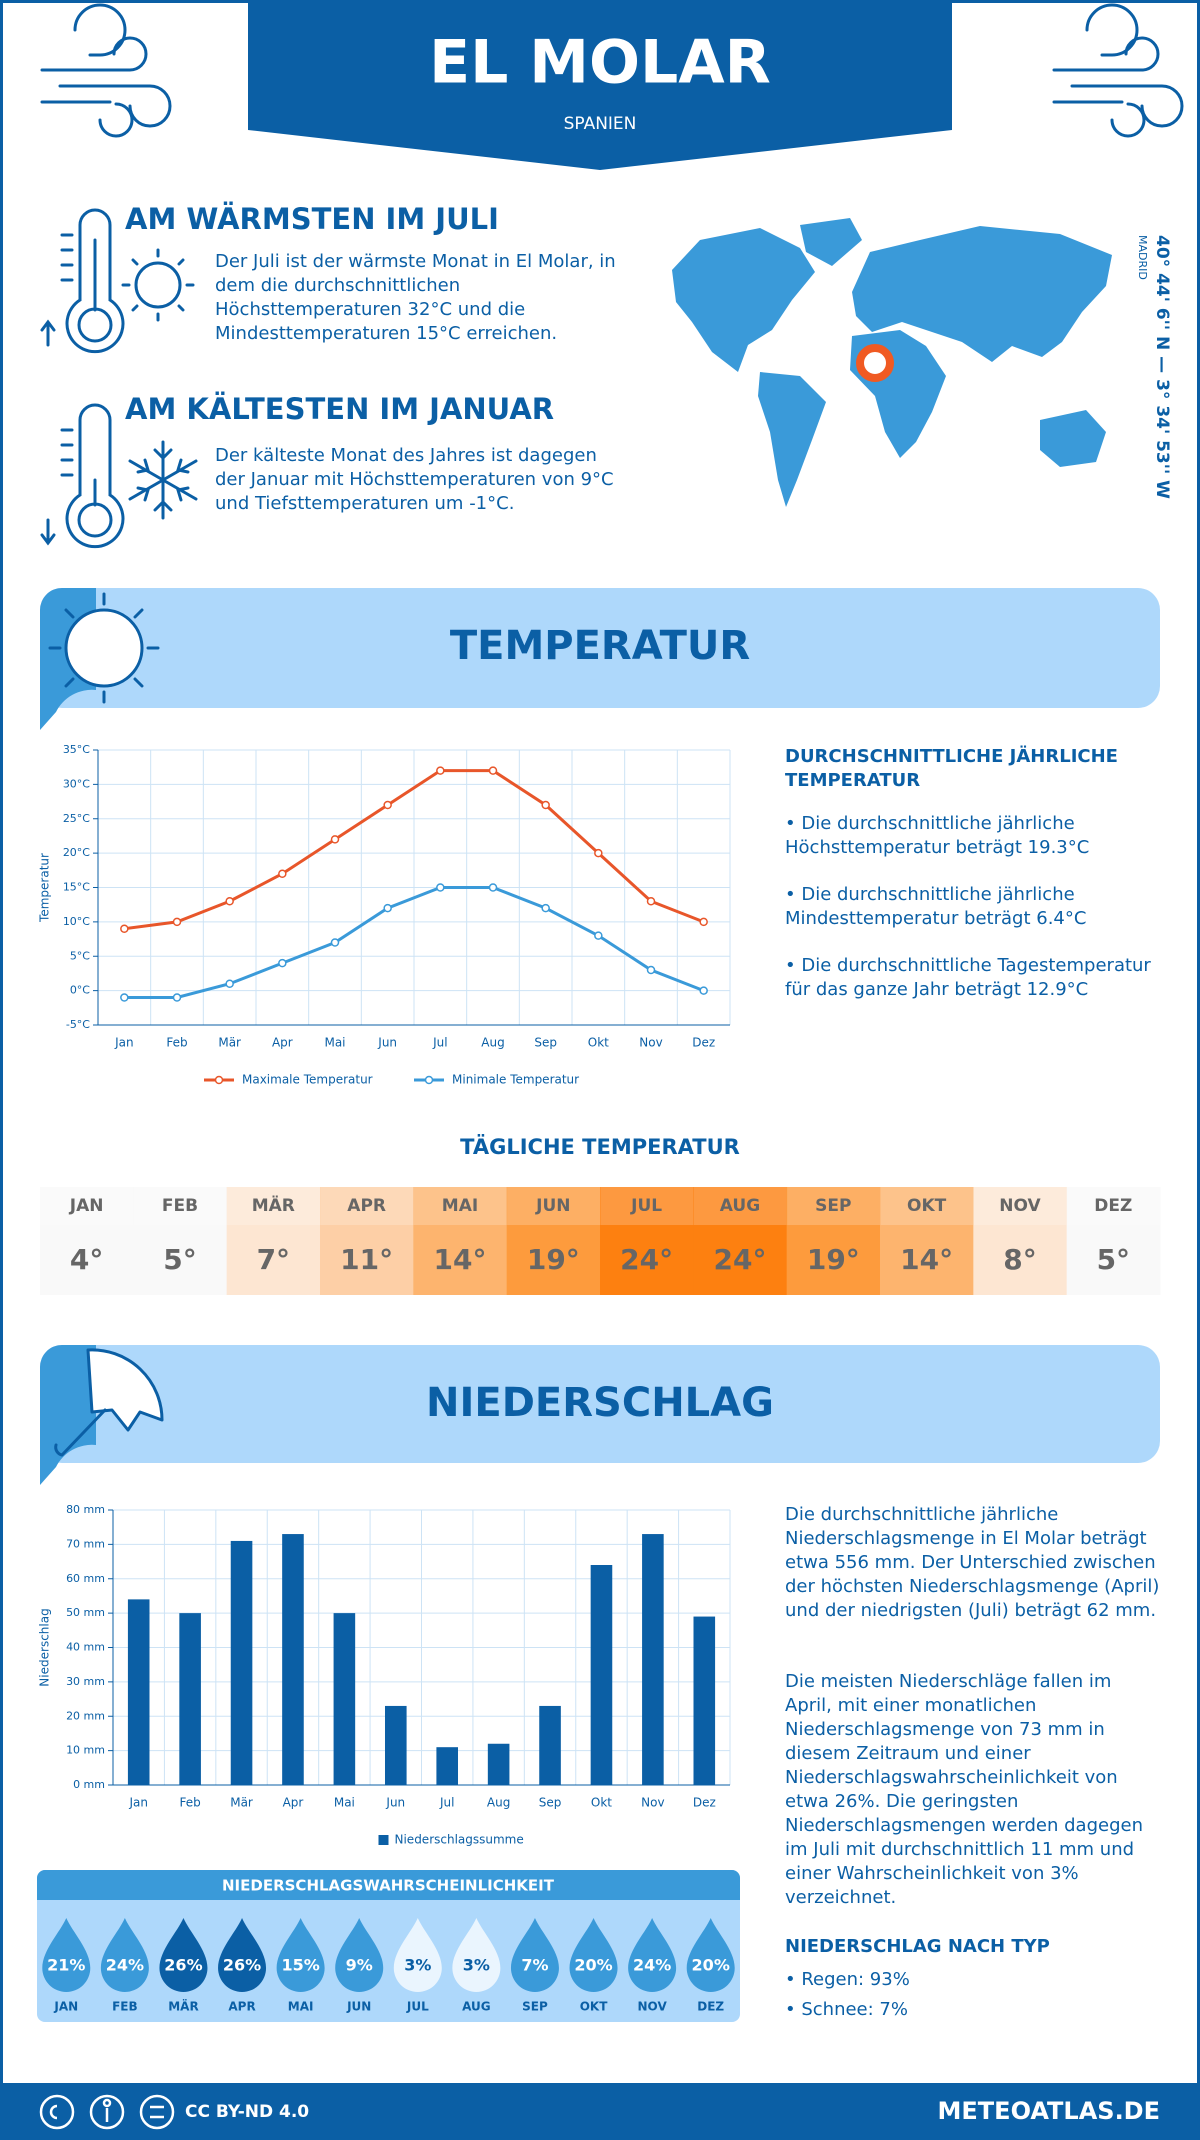 This screenshot has height=2140, width=1200. Describe the element at coordinates (417, 2007) in the screenshot. I see `probability-month: JUL` at that location.